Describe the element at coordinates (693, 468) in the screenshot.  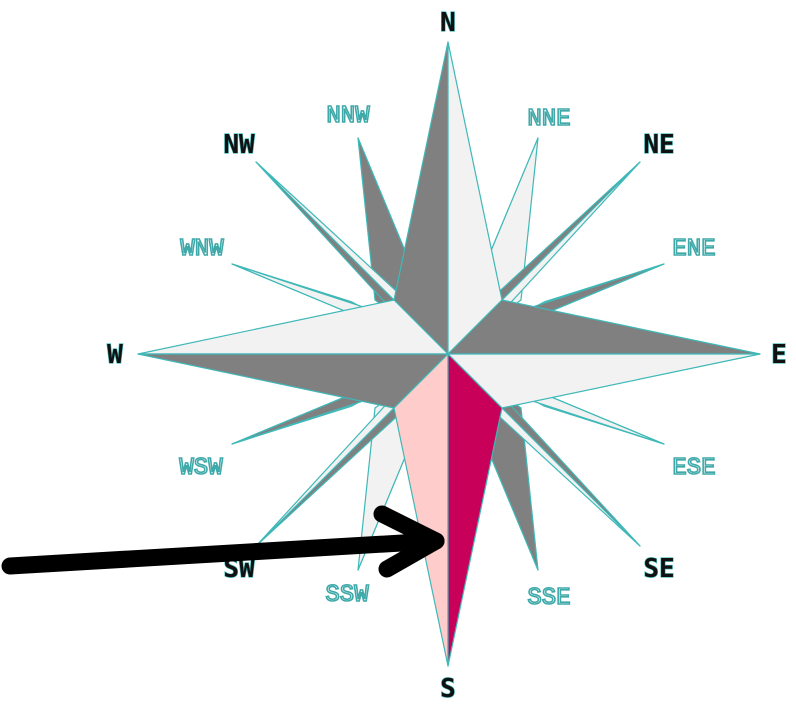
I see `label-ese: ESE` at that location.